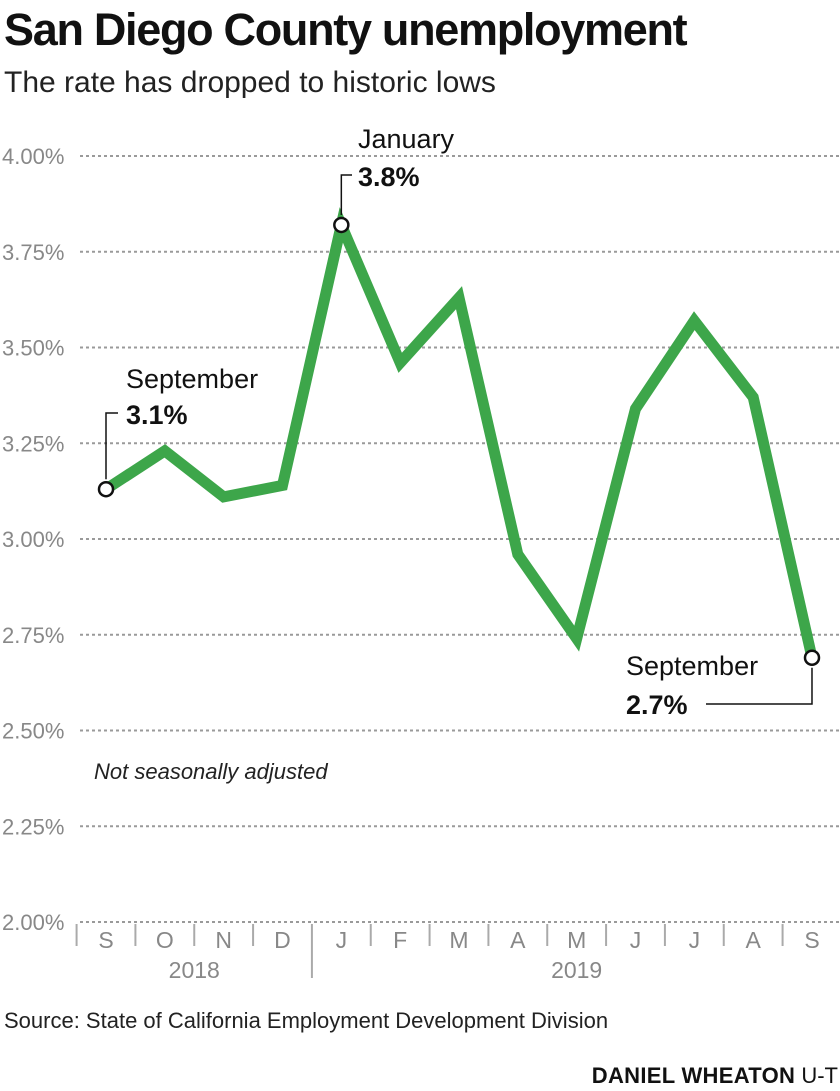 Image resolution: width=840 pixels, height=1091 pixels. What do you see at coordinates (576, 970) in the screenshot?
I see `year-label: 2019` at bounding box center [576, 970].